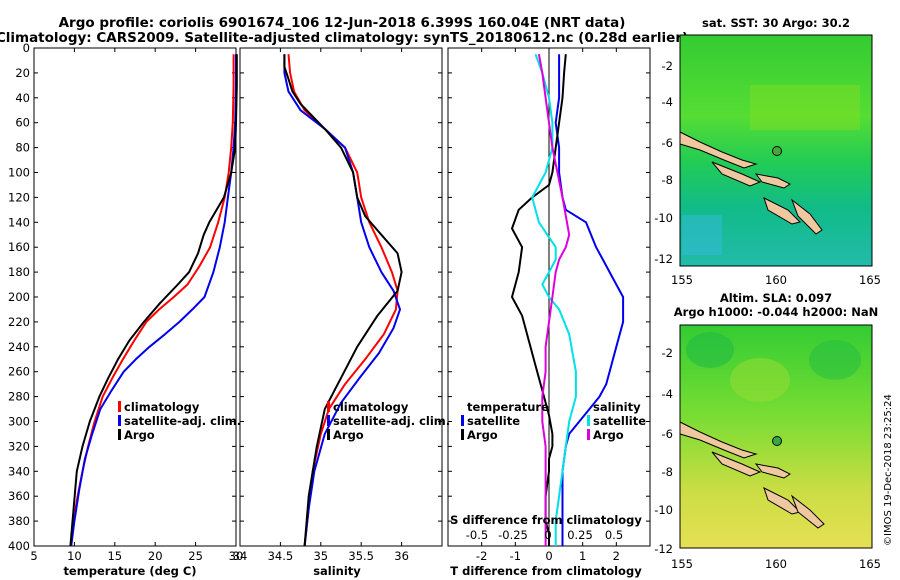 The width and height of the screenshot is (900, 580). I want to click on legend-swatch-s-argo, so click(588, 434).